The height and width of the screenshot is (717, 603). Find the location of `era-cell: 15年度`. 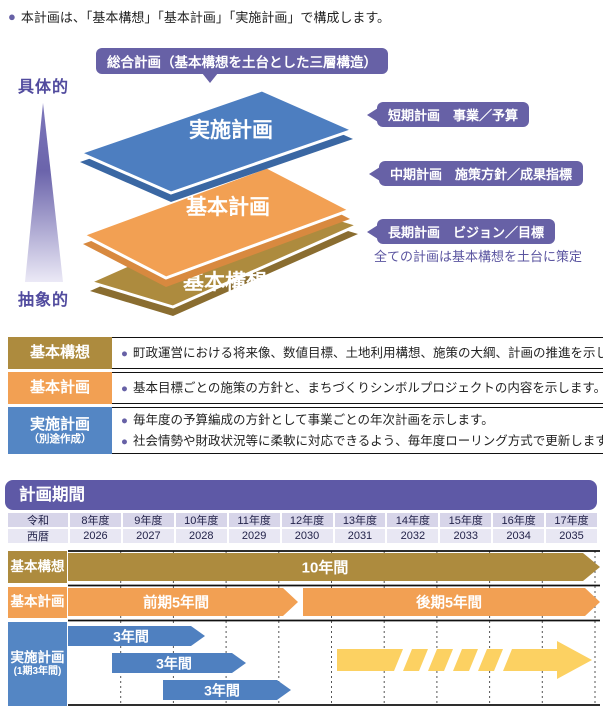

era-cell: 15年度 is located at coordinates (466, 520).